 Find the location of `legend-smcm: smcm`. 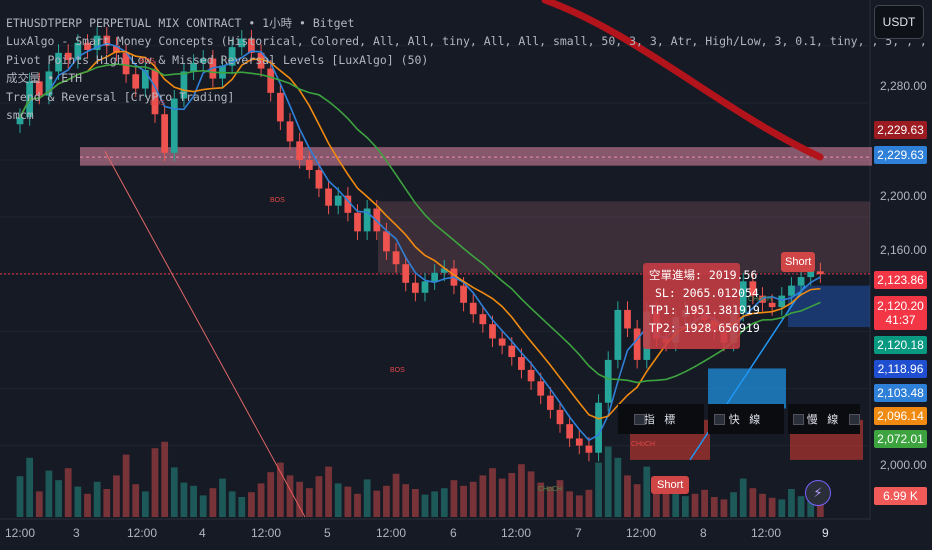

legend-smcm: smcm is located at coordinates (20, 114).